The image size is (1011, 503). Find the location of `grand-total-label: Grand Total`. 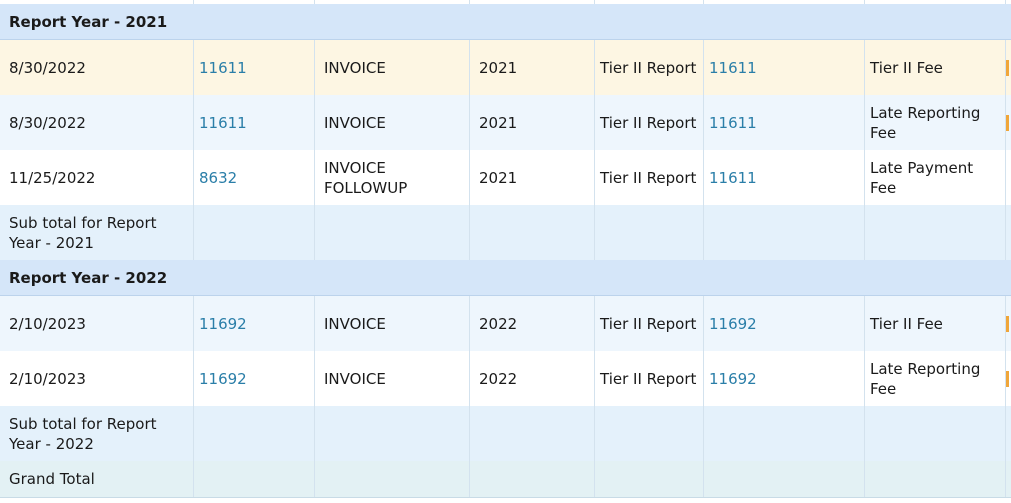

grand-total-label: Grand Total is located at coordinates (97, 479).